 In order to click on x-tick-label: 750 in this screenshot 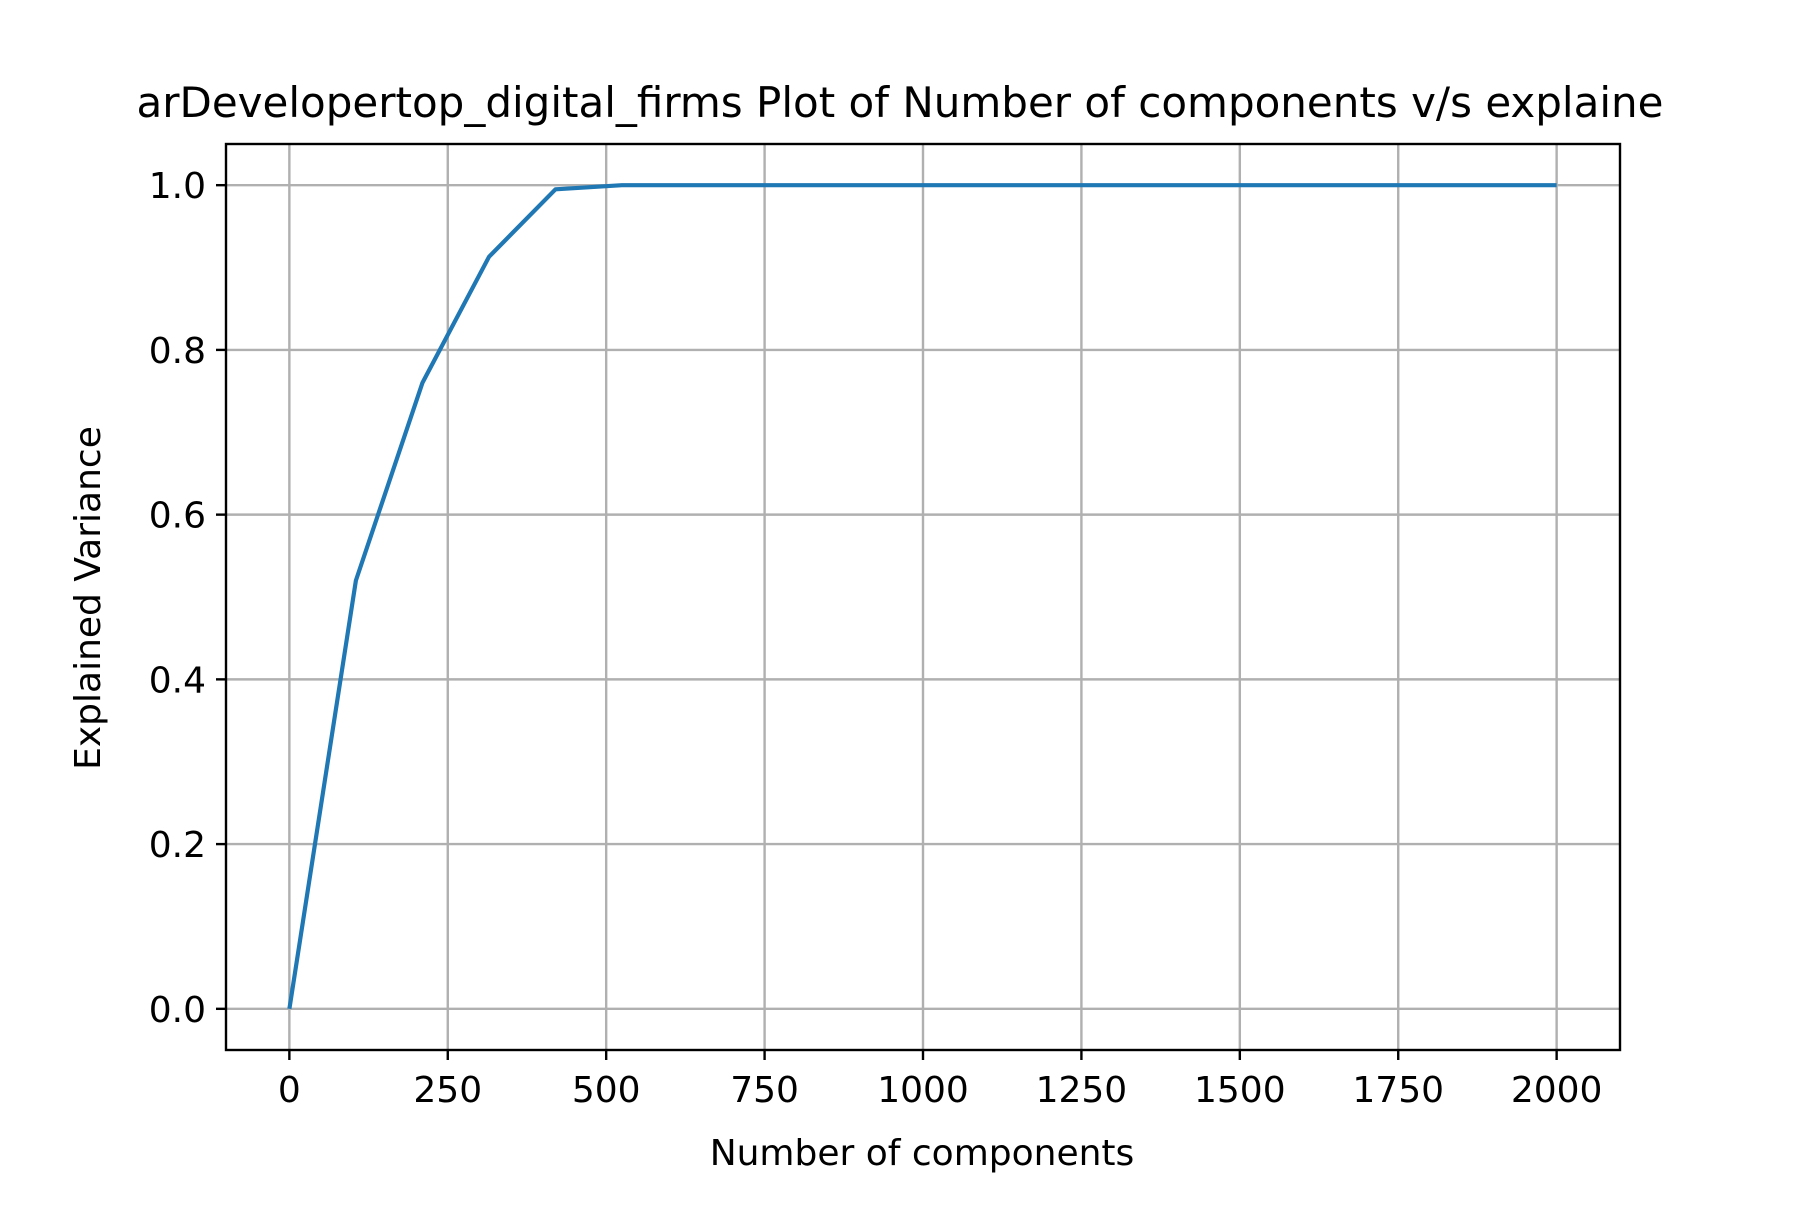, I will do `click(764, 1090)`.